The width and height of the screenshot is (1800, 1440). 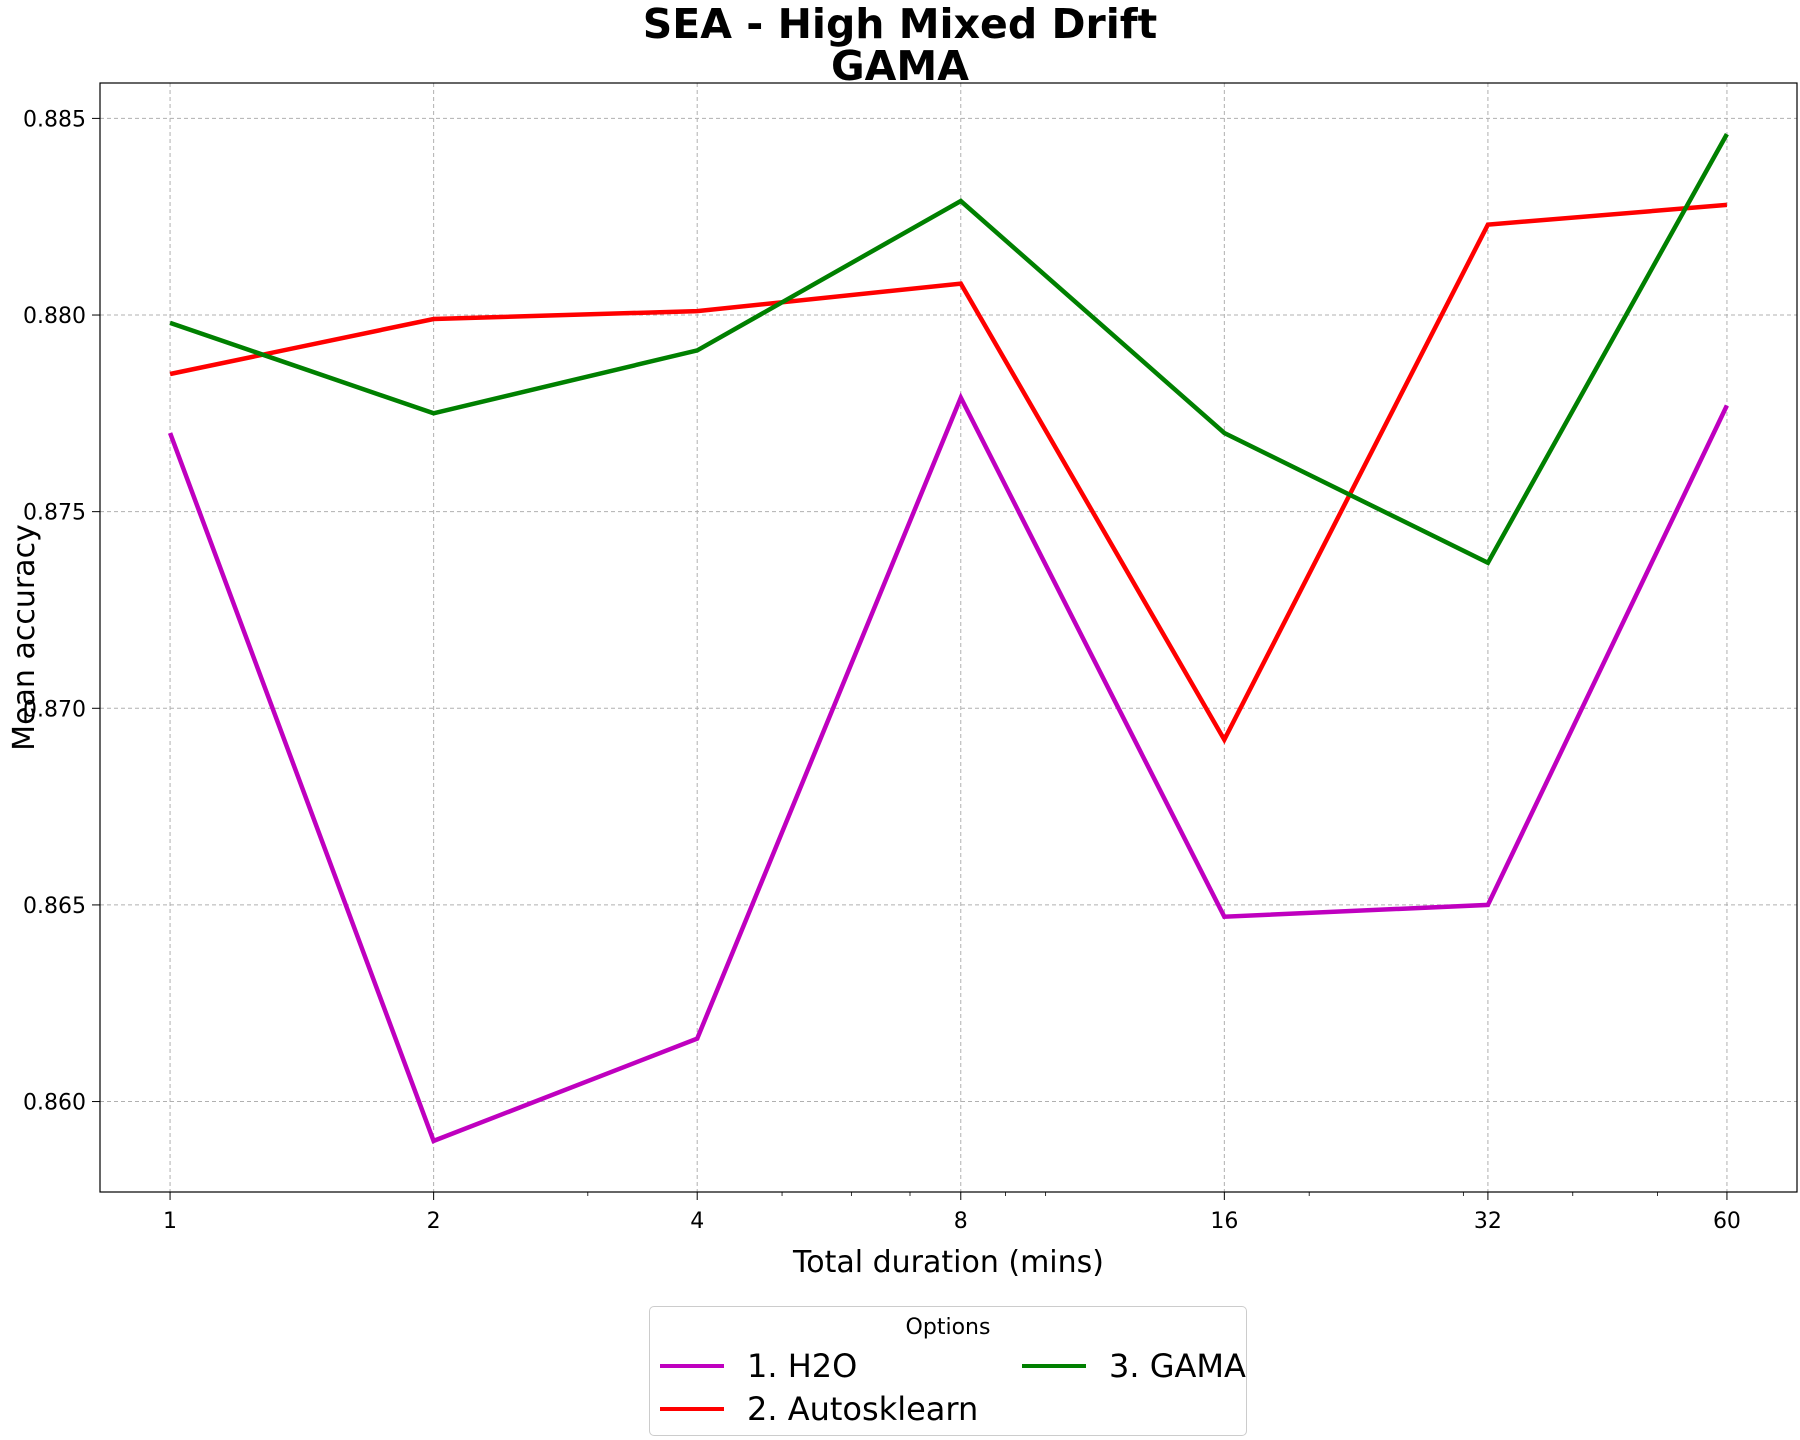 What do you see at coordinates (802, 1366) in the screenshot?
I see `legend-label-h2o: 1. H2O` at bounding box center [802, 1366].